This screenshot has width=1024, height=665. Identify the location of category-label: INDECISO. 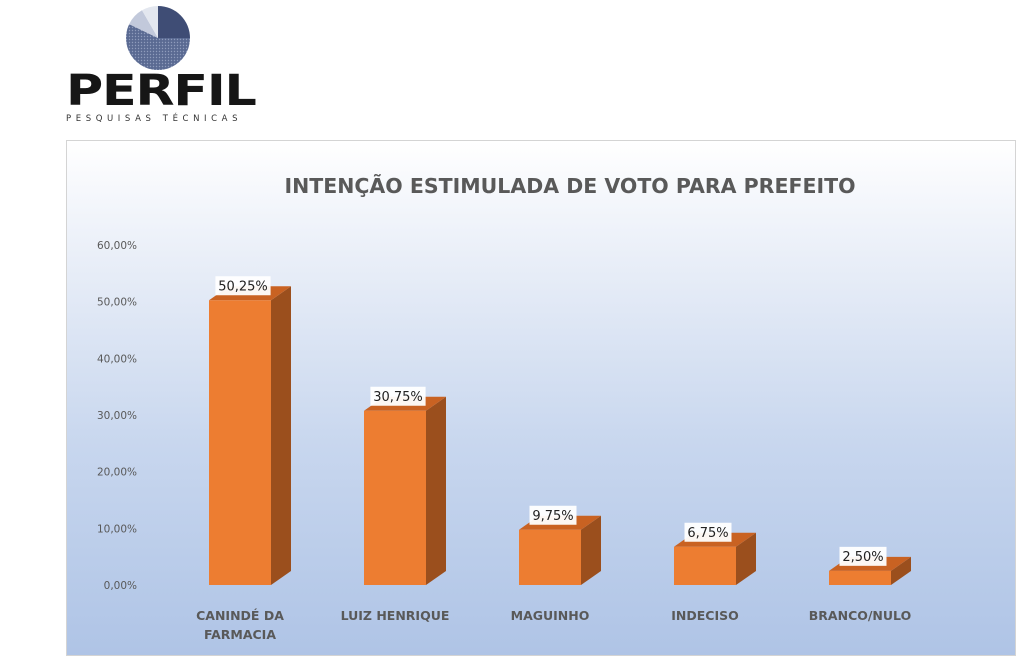
(704, 615).